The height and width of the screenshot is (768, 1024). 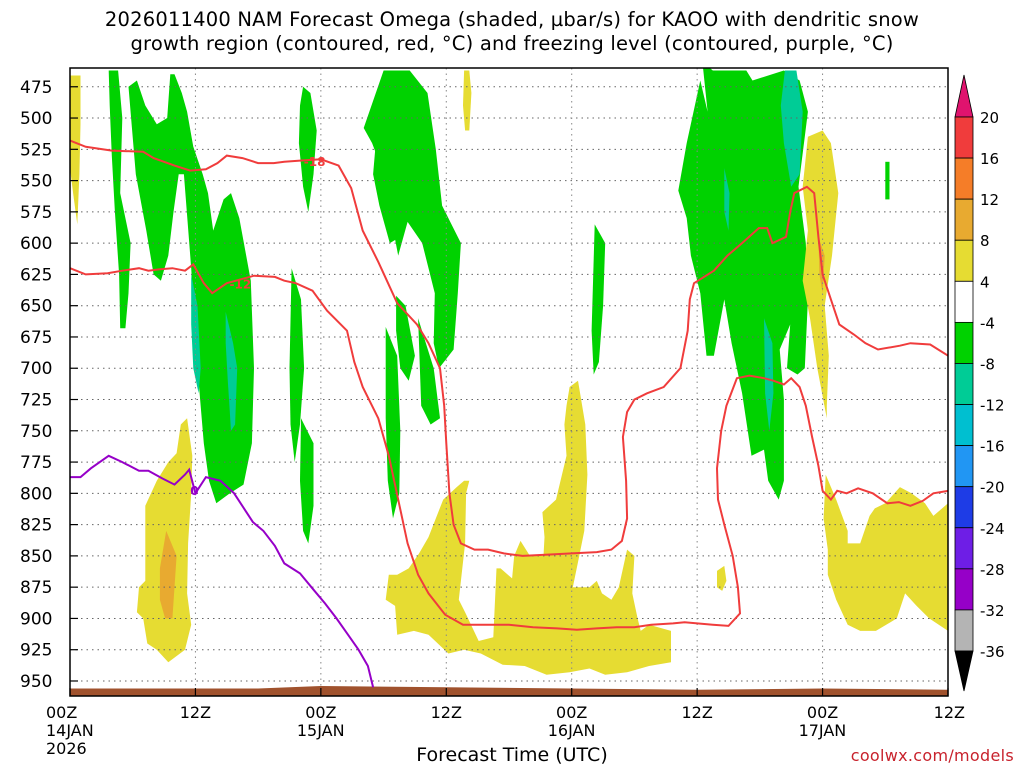 What do you see at coordinates (992, 652) in the screenshot?
I see `colorbar-label: -36` at bounding box center [992, 652].